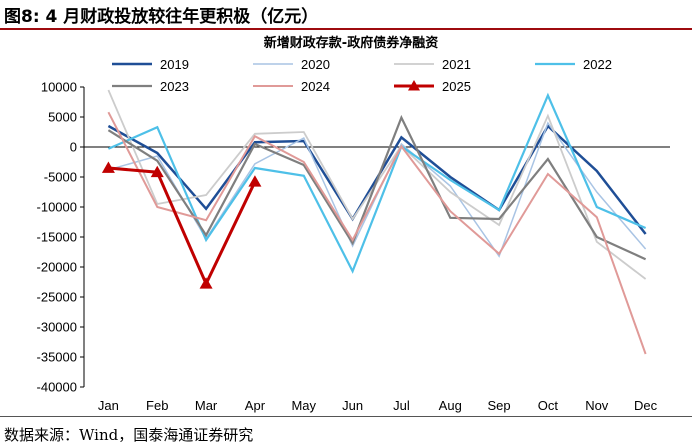  I want to click on legend-label-2019: 2019, so click(174, 64).